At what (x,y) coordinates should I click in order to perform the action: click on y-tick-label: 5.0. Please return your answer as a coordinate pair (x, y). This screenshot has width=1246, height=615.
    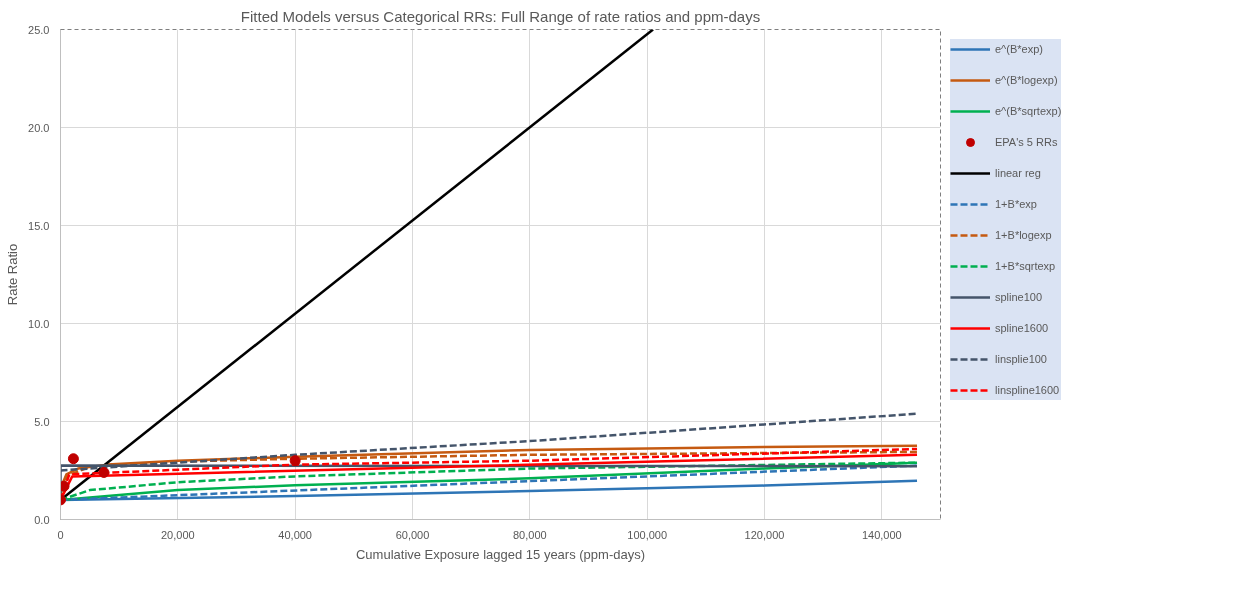
    Looking at the image, I should click on (42, 421).